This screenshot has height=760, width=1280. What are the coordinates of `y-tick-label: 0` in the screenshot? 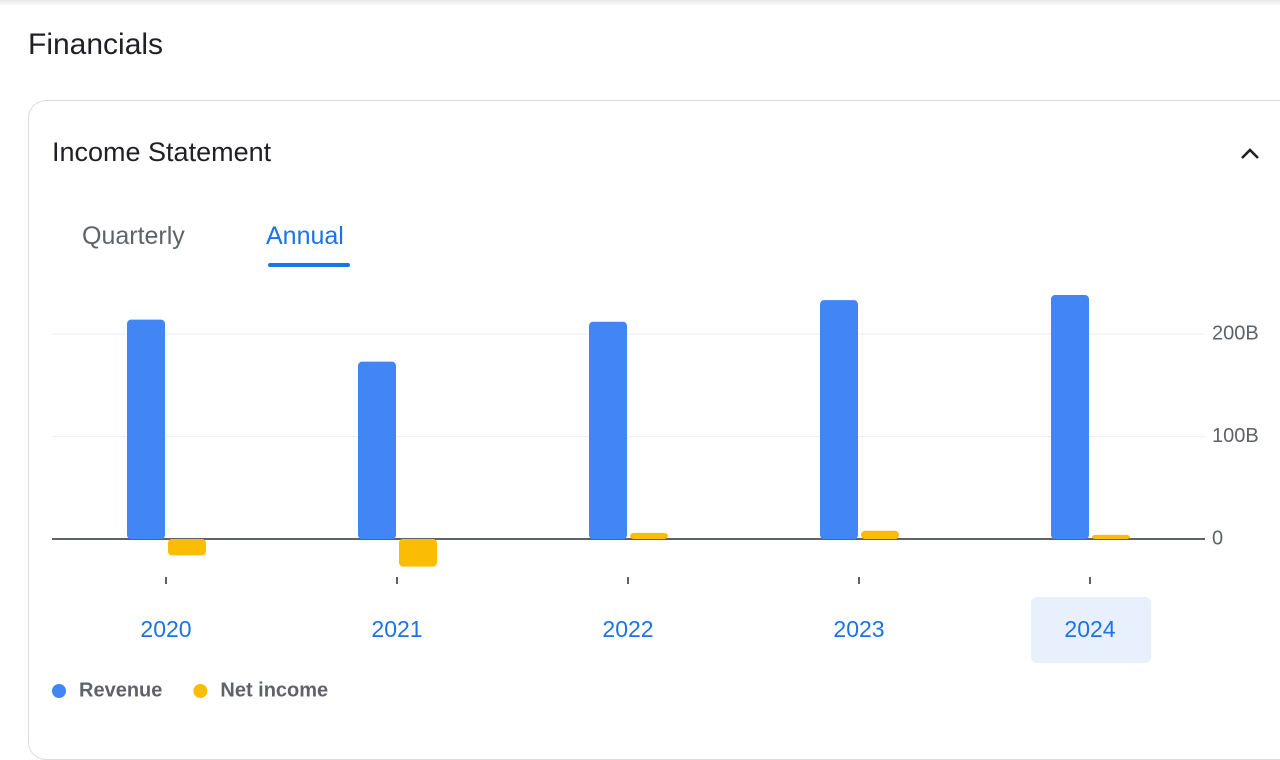 It's located at (1217, 538).